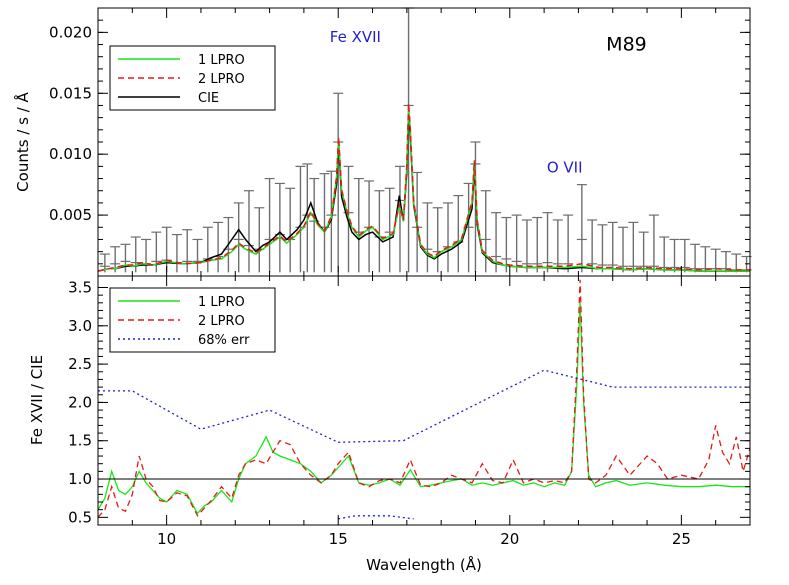 The image size is (789, 585). I want to click on y-tick-label: 3.0, so click(80, 326).